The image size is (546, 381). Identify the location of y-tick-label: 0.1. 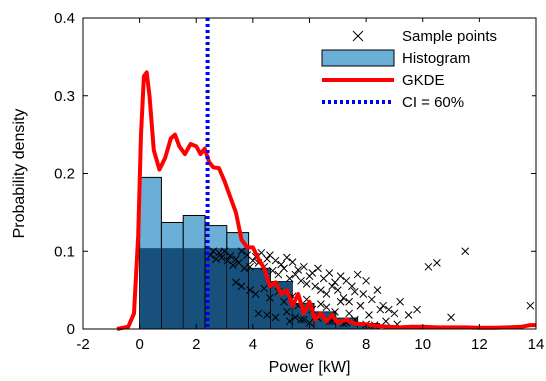
(64, 251).